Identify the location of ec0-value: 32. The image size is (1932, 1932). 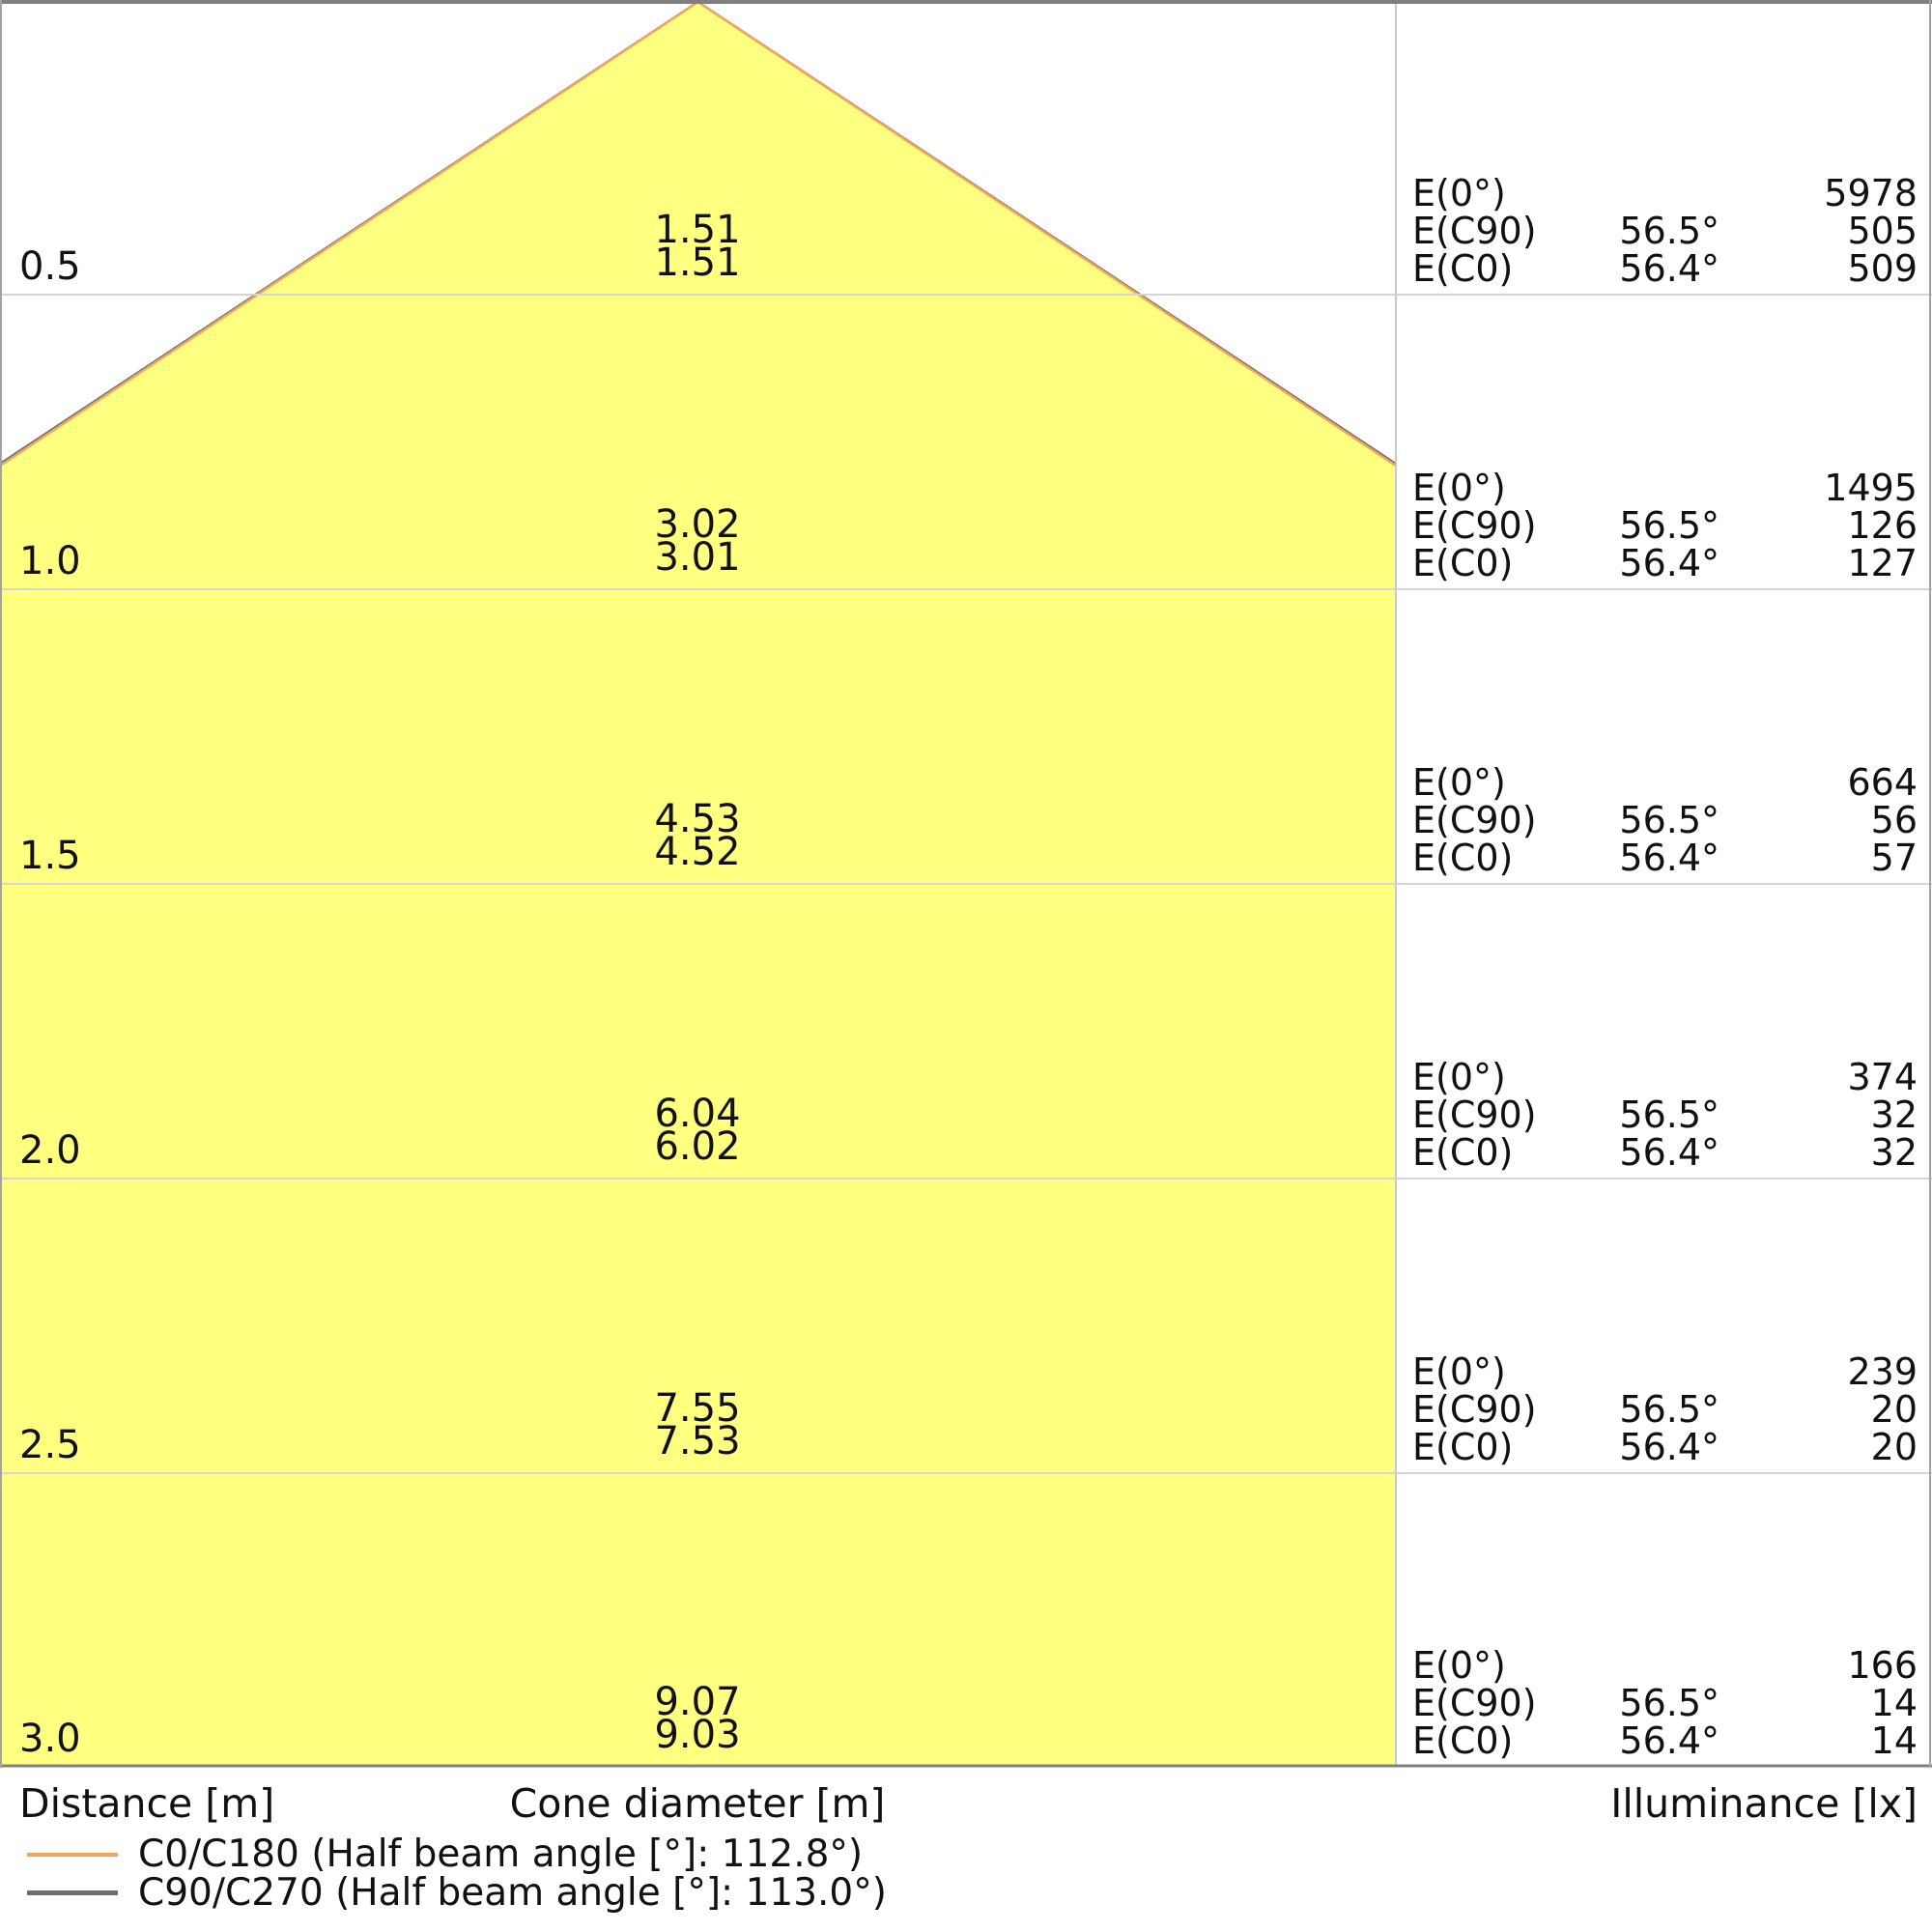
(1894, 1152).